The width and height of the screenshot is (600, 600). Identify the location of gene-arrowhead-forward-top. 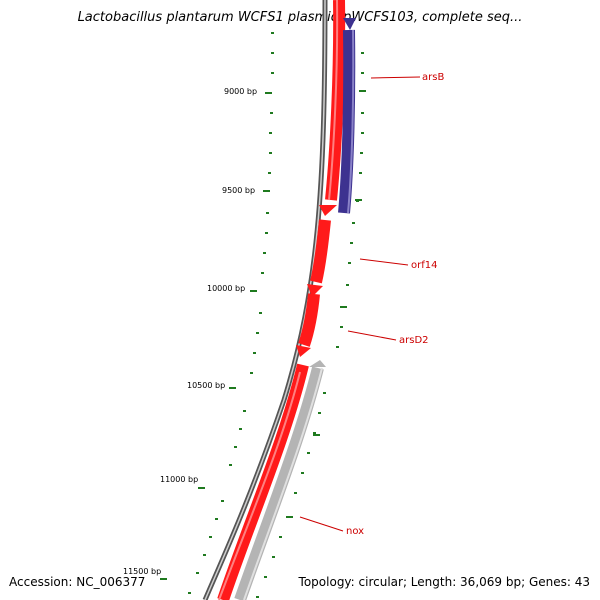
(328, 210).